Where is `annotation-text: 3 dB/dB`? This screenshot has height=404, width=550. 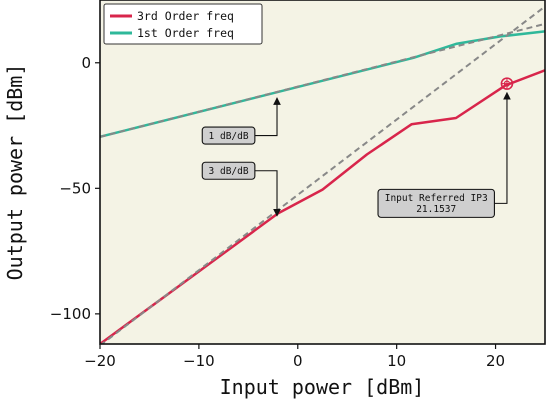 annotation-text: 3 dB/dB is located at coordinates (229, 171).